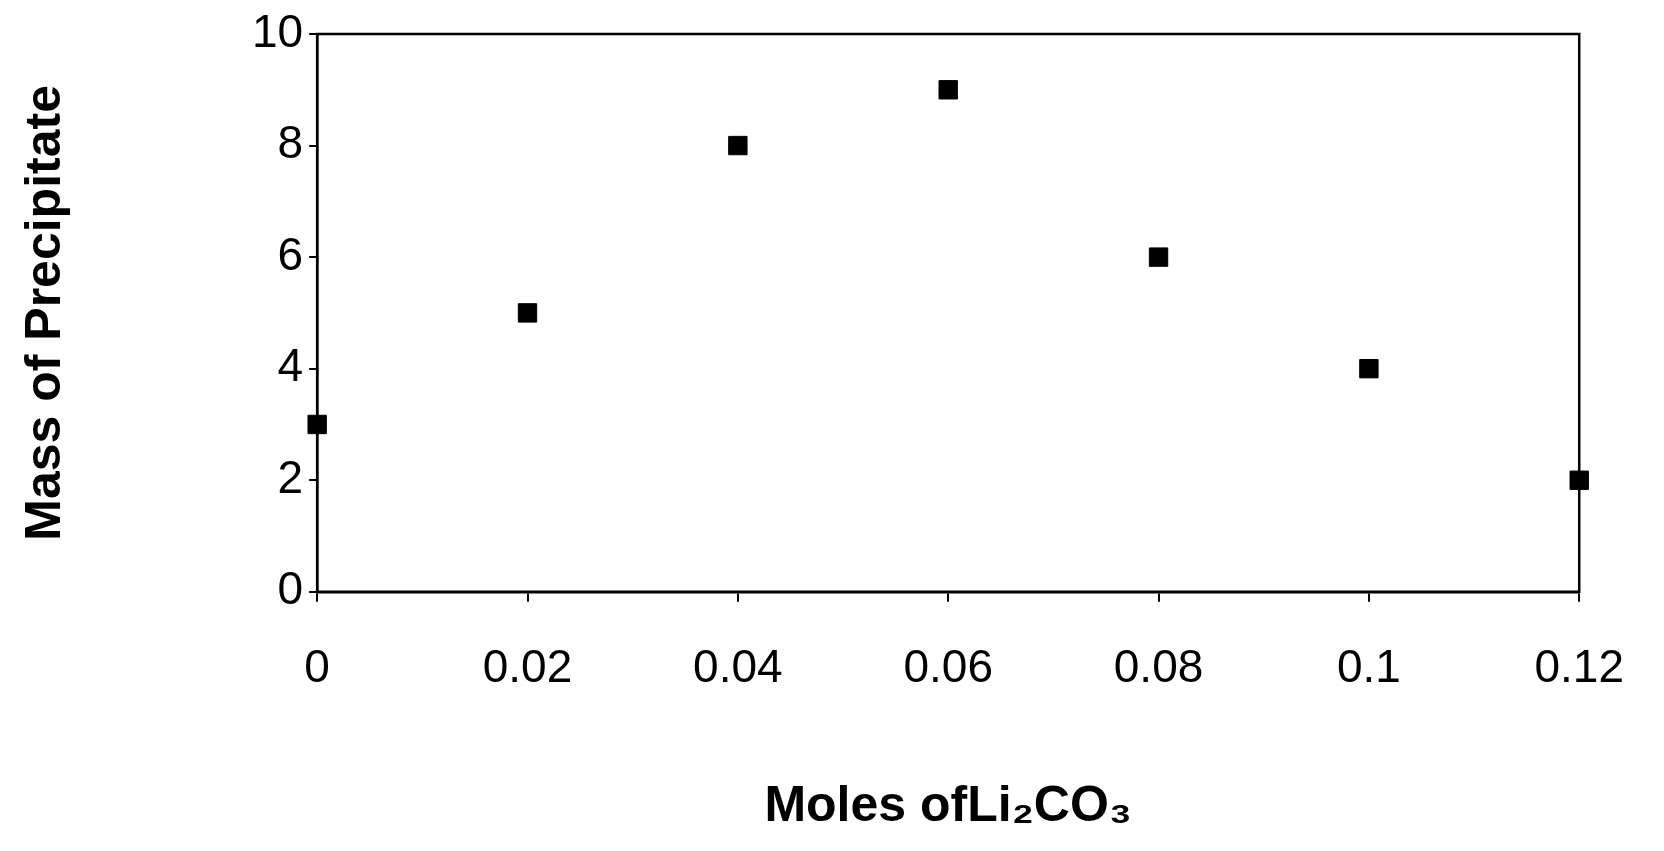  Describe the element at coordinates (290, 476) in the screenshot. I see `y-tick-label: 2` at that location.